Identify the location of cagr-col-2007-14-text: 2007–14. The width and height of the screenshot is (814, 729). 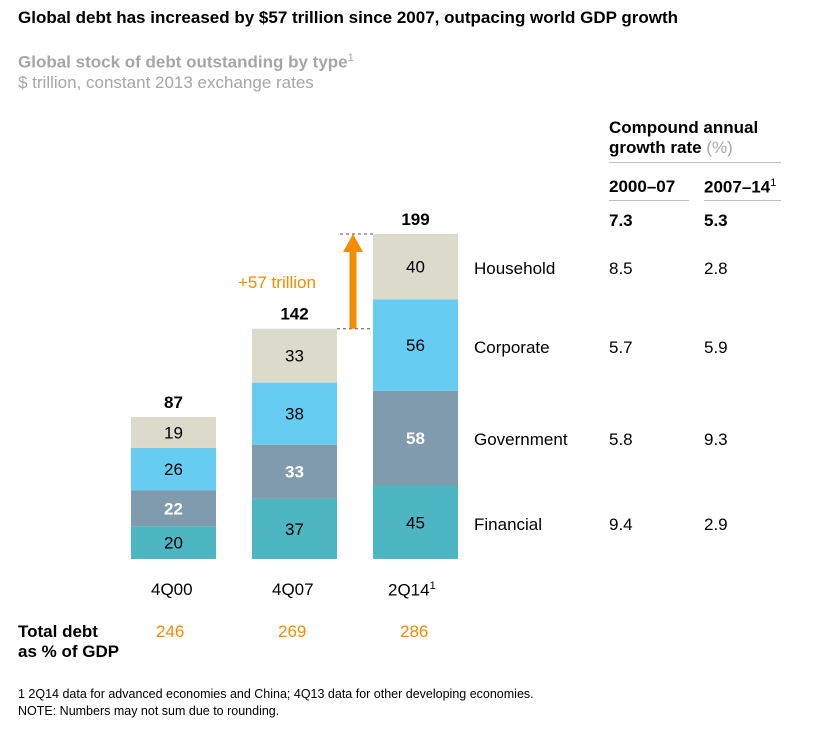
(737, 187).